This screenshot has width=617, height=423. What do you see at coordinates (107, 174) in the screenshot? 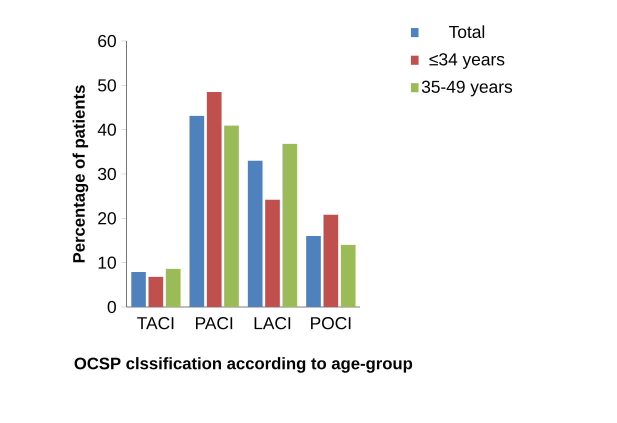
I see `y-tick-label: 30` at bounding box center [107, 174].